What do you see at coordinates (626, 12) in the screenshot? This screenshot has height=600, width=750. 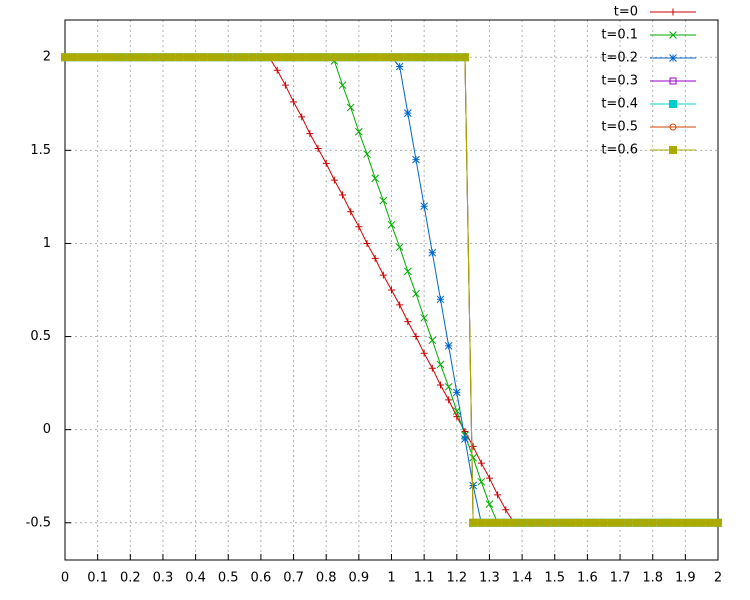 I see `legend-label: t=0` at bounding box center [626, 12].